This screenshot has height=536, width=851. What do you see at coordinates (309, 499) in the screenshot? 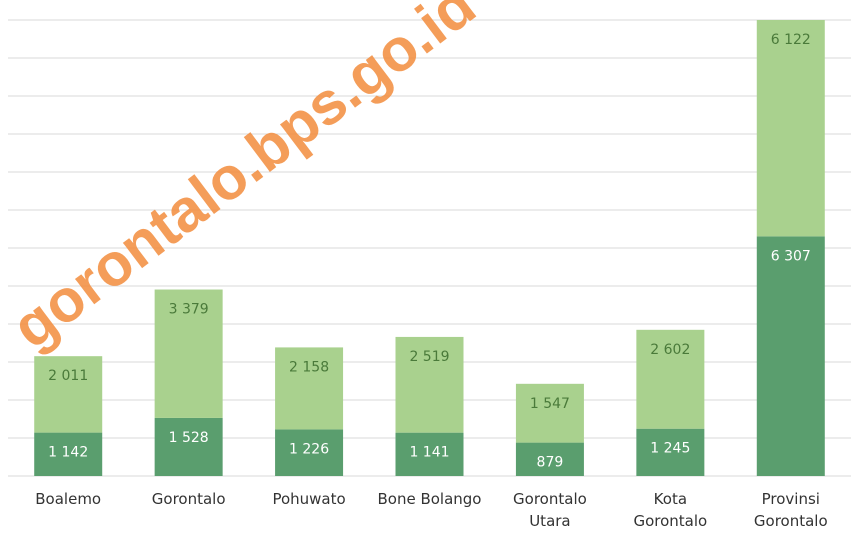
I see `x-tick-label: Pohuwato` at bounding box center [309, 499].